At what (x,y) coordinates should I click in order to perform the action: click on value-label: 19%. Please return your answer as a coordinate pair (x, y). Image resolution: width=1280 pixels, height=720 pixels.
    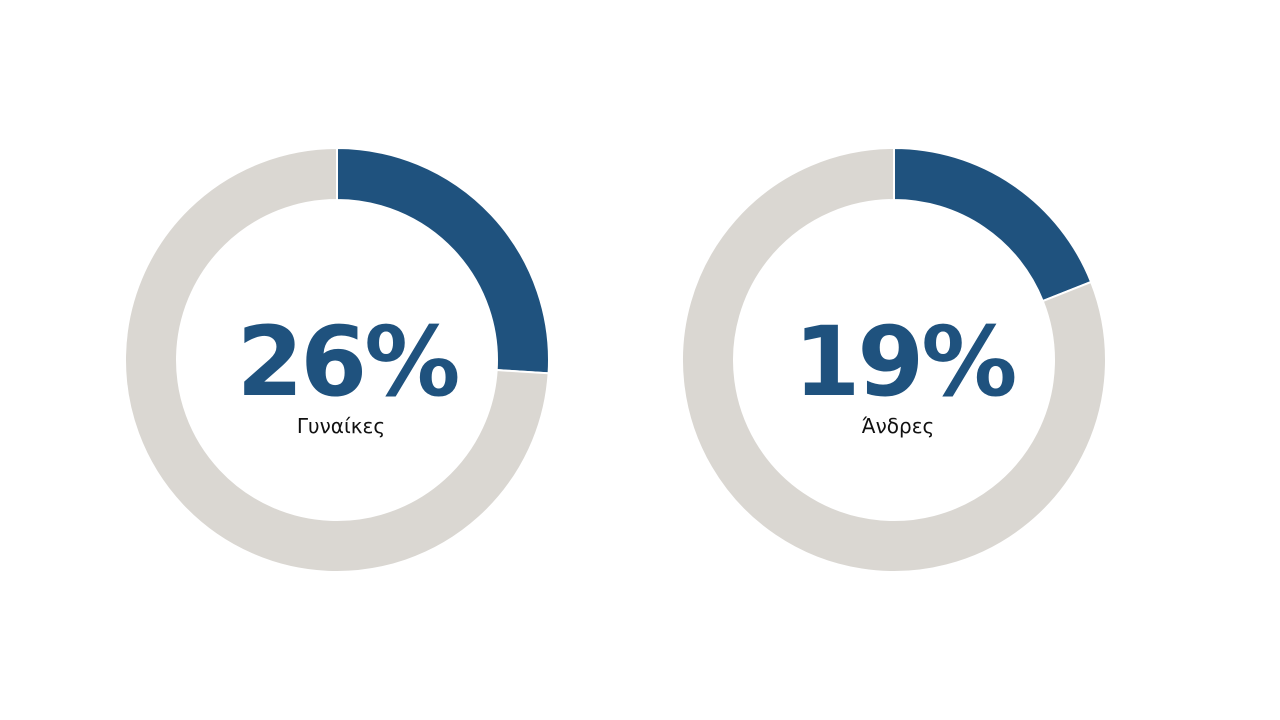
    Looking at the image, I should click on (905, 362).